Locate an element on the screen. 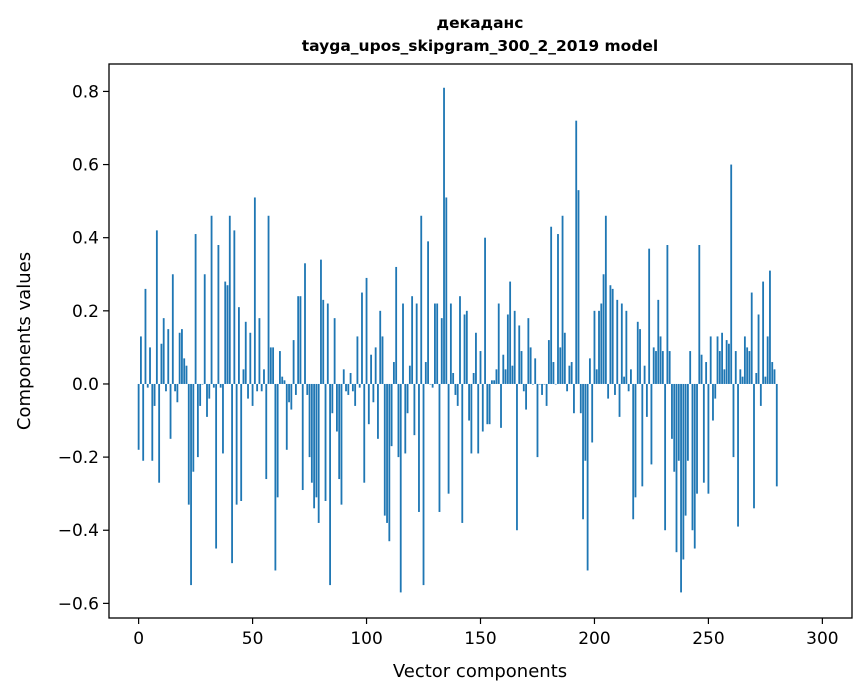 The image size is (867, 696). x-tick-label: 200 is located at coordinates (594, 639).